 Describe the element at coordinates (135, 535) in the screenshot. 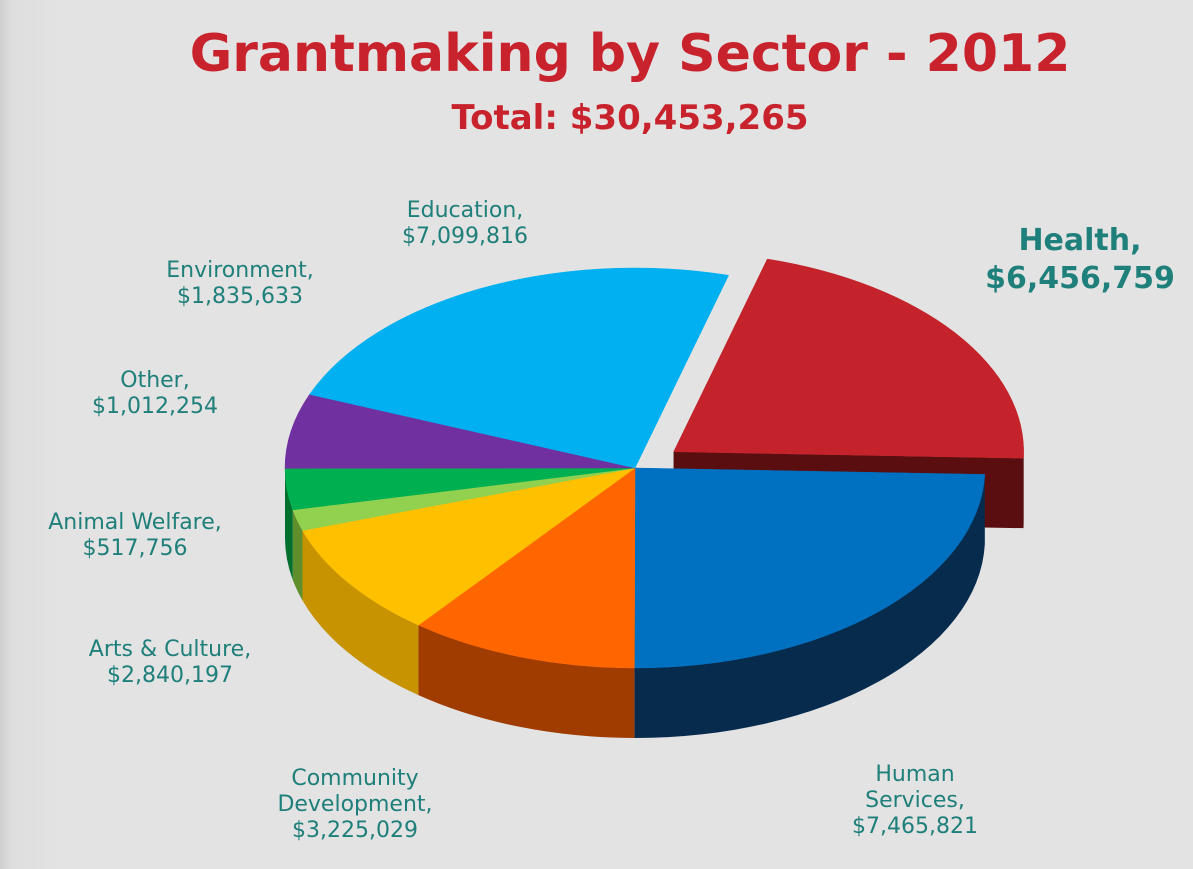

I see `data-label-animal-welfare: Animal Welfare, $517,756` at that location.